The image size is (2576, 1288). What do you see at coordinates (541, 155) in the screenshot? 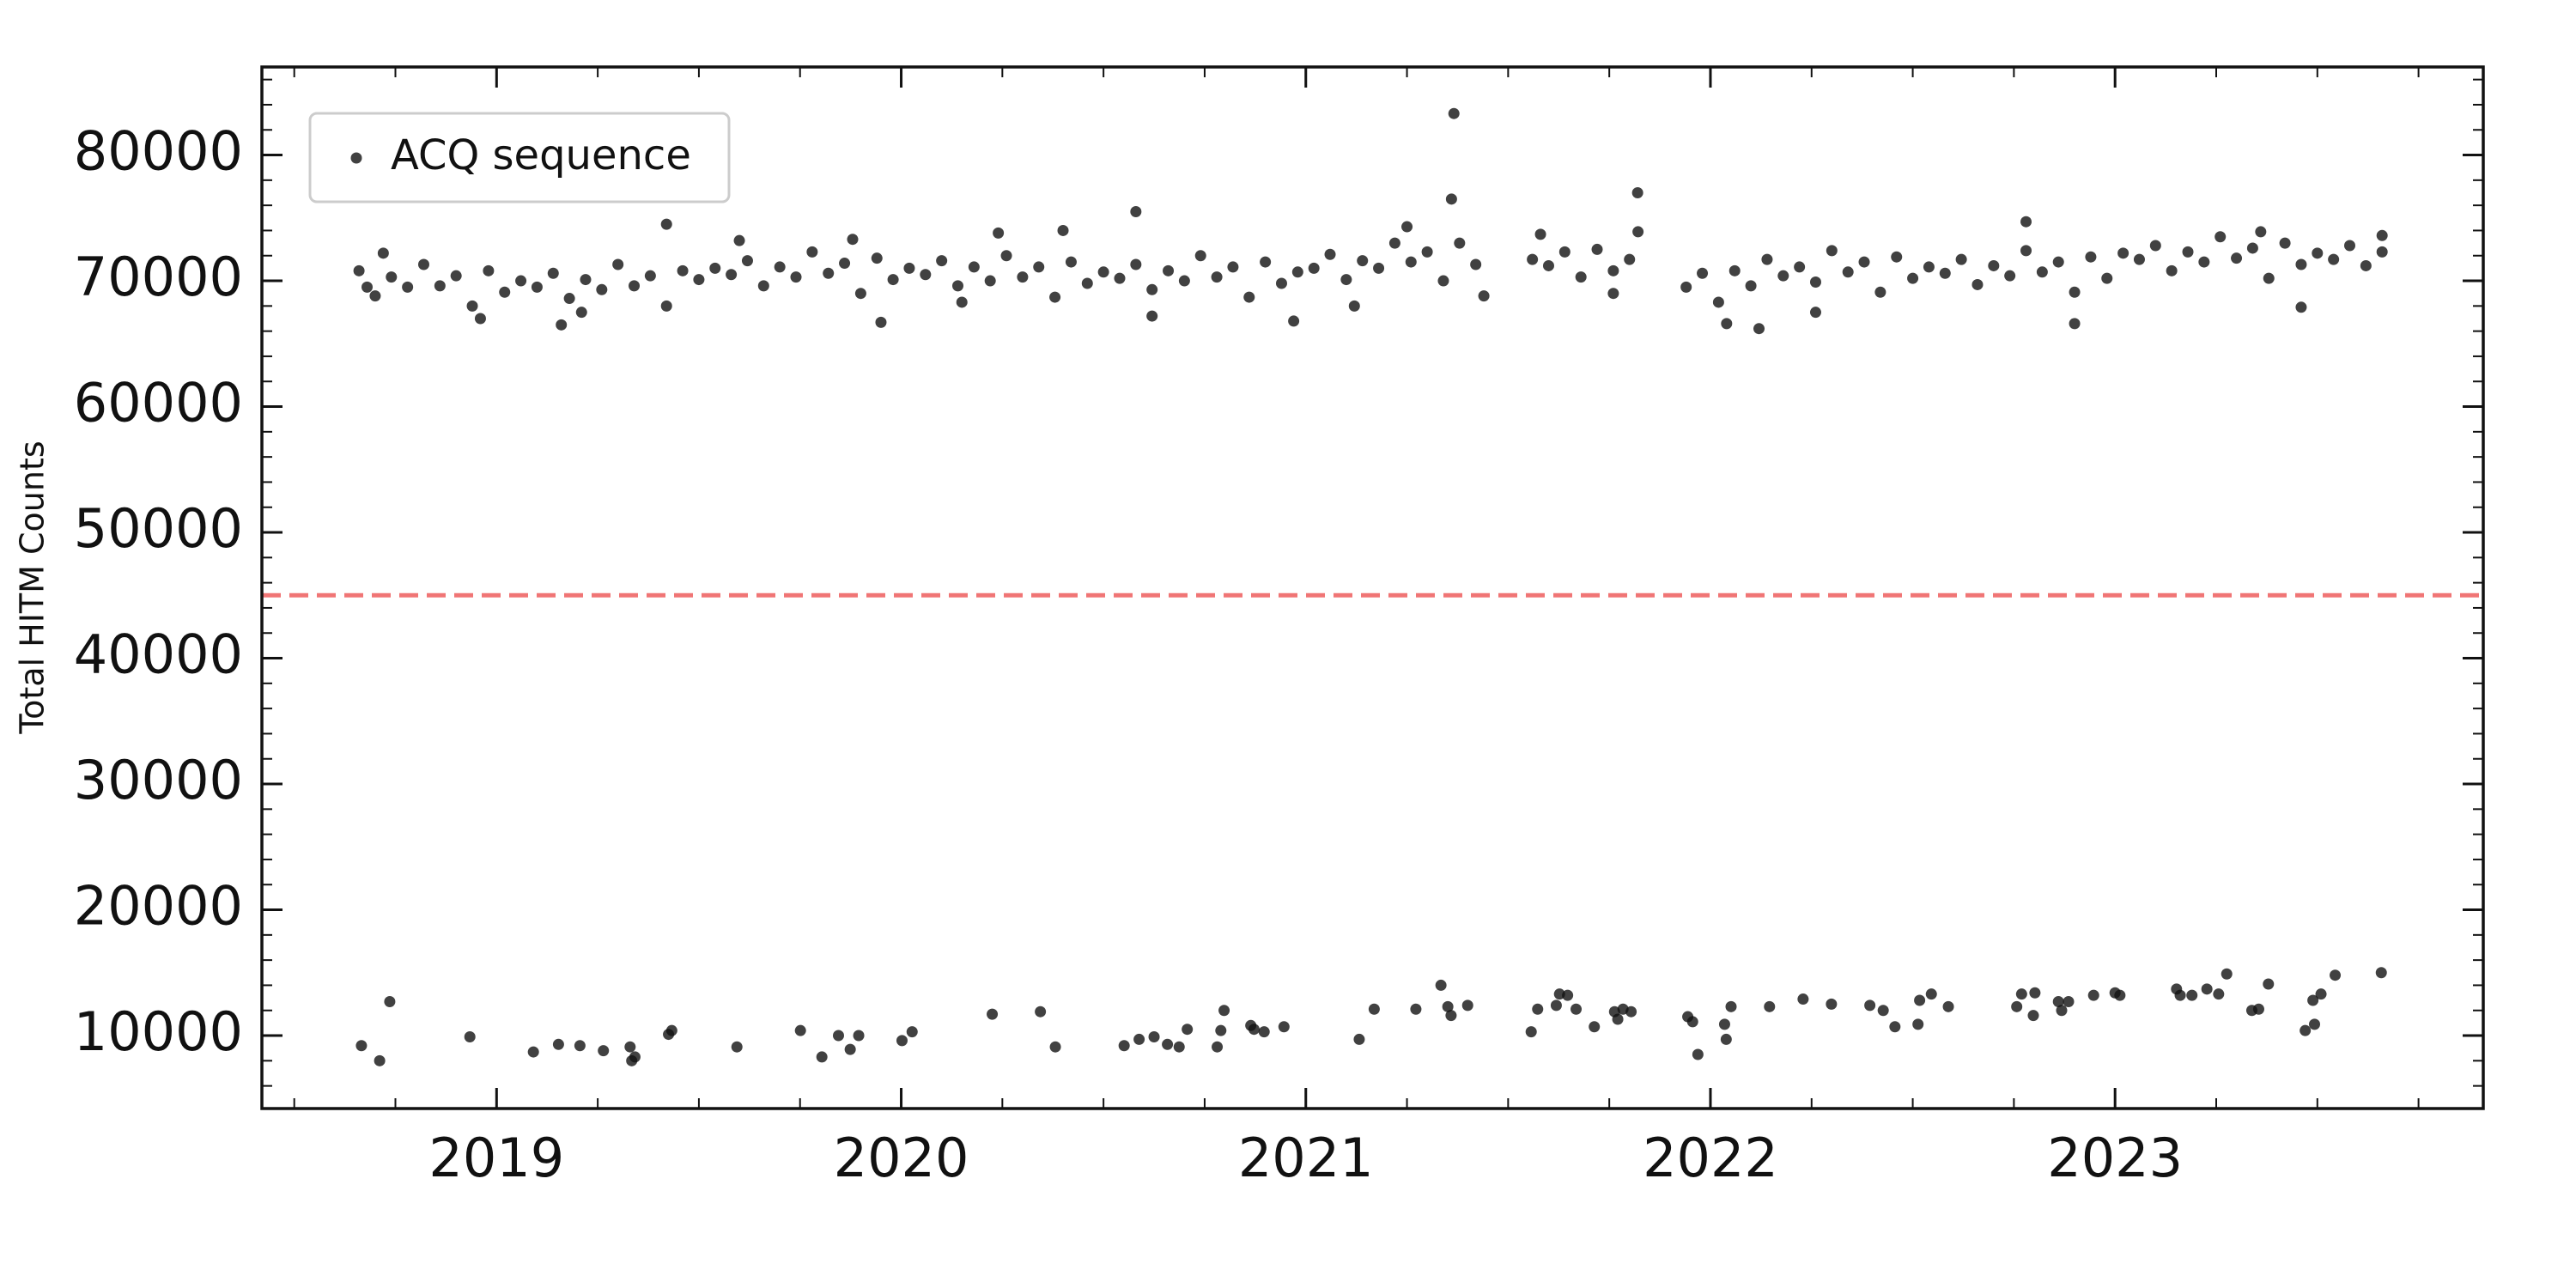
I see `legend-label: ACQ sequence` at bounding box center [541, 155].